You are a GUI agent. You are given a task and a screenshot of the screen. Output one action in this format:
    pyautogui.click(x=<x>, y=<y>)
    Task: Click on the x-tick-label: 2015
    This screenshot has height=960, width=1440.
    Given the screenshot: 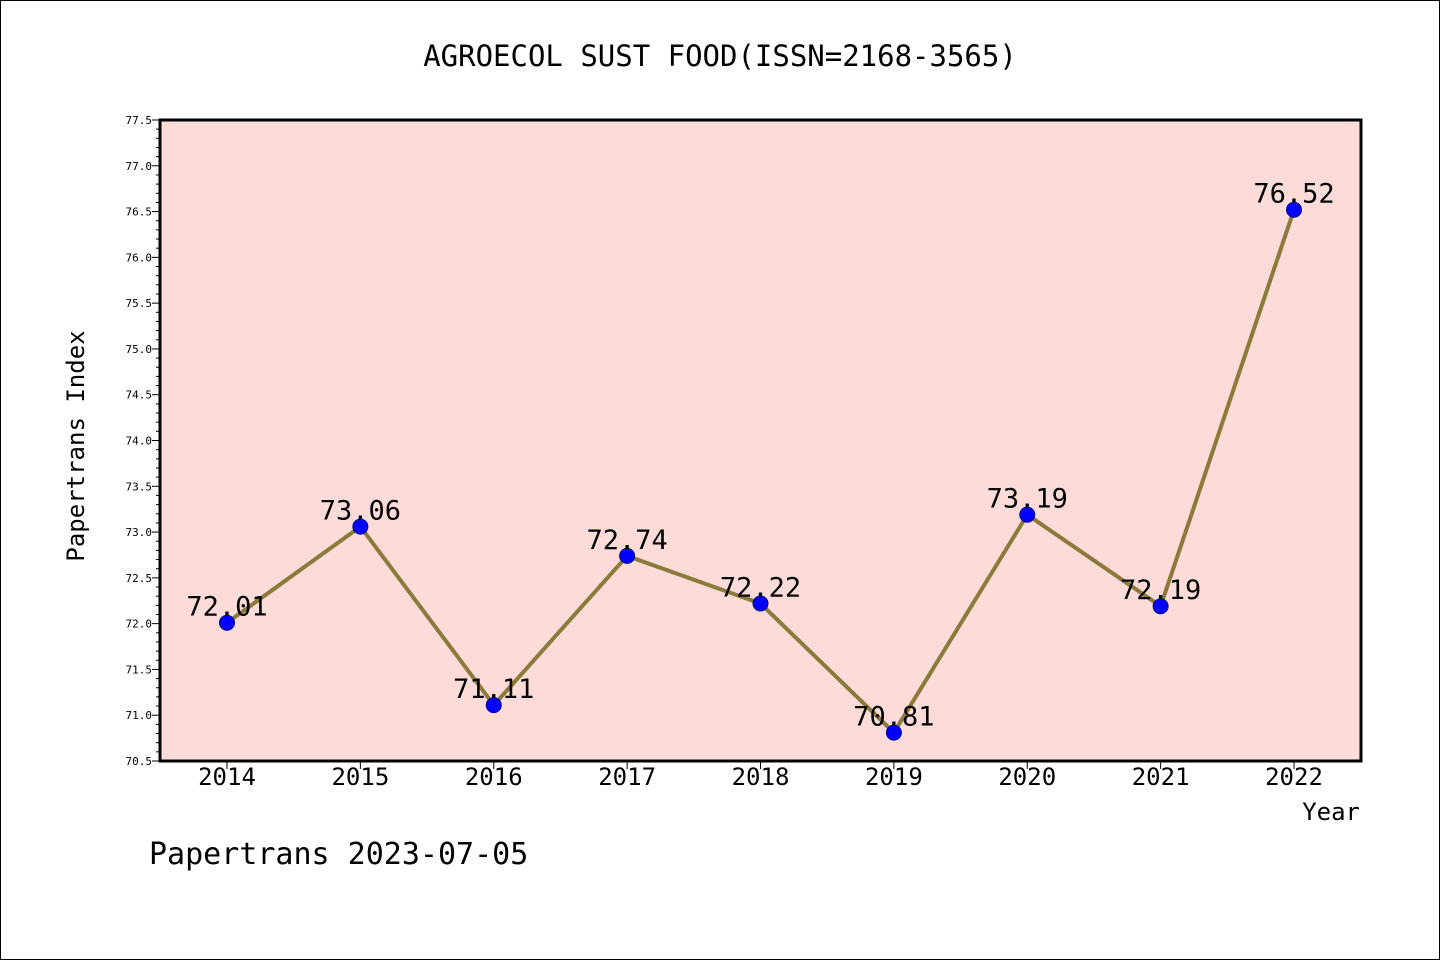 What is the action you would take?
    pyautogui.click(x=360, y=777)
    